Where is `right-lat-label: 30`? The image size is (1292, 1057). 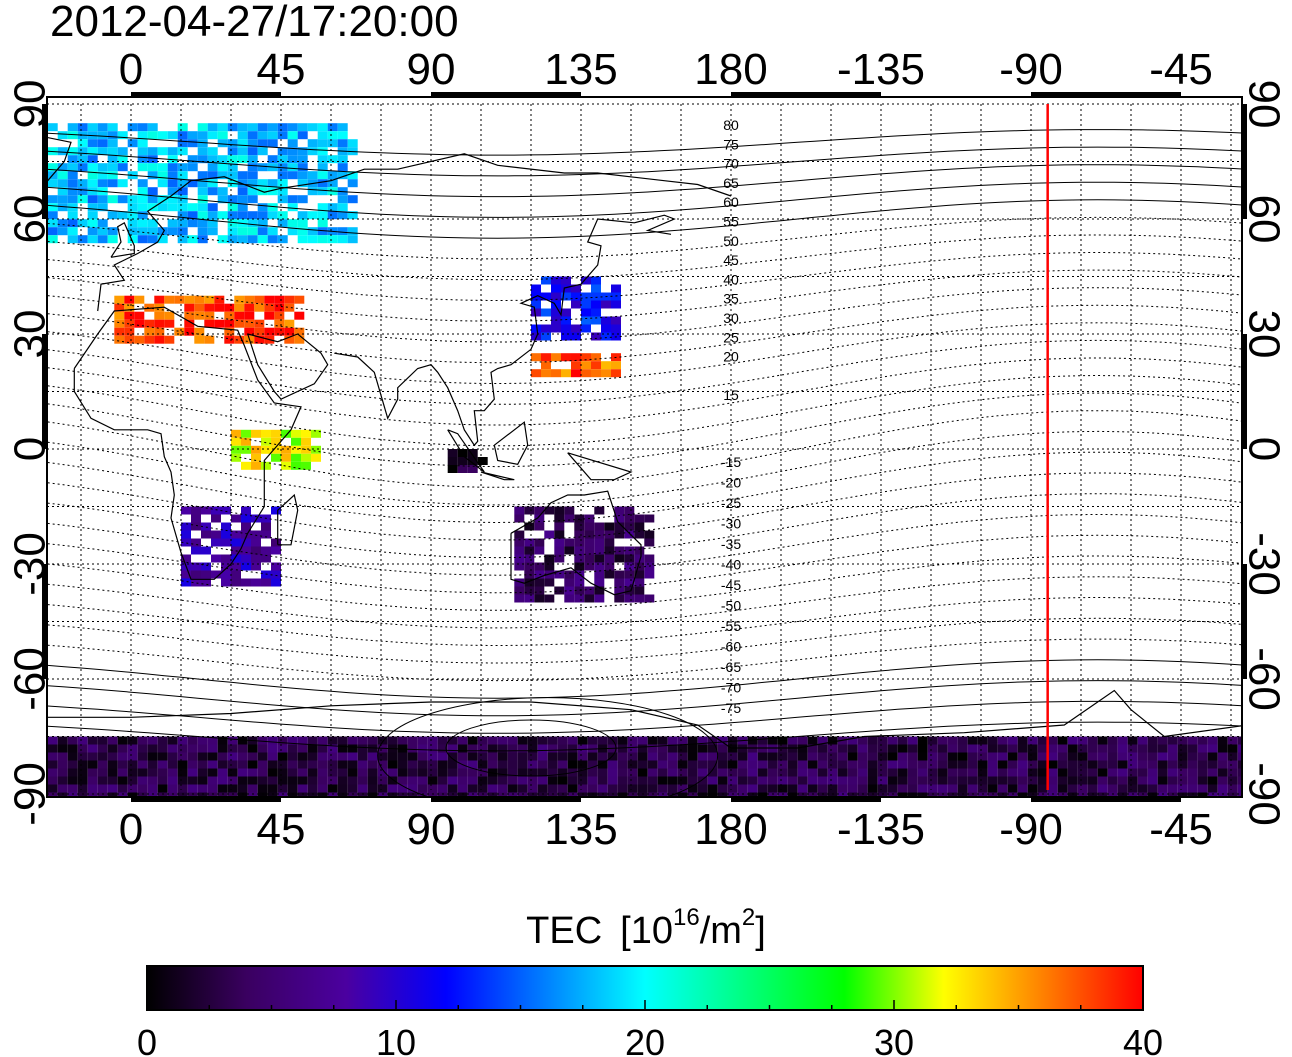
right-lat-label: 30 is located at coordinates (1264, 334).